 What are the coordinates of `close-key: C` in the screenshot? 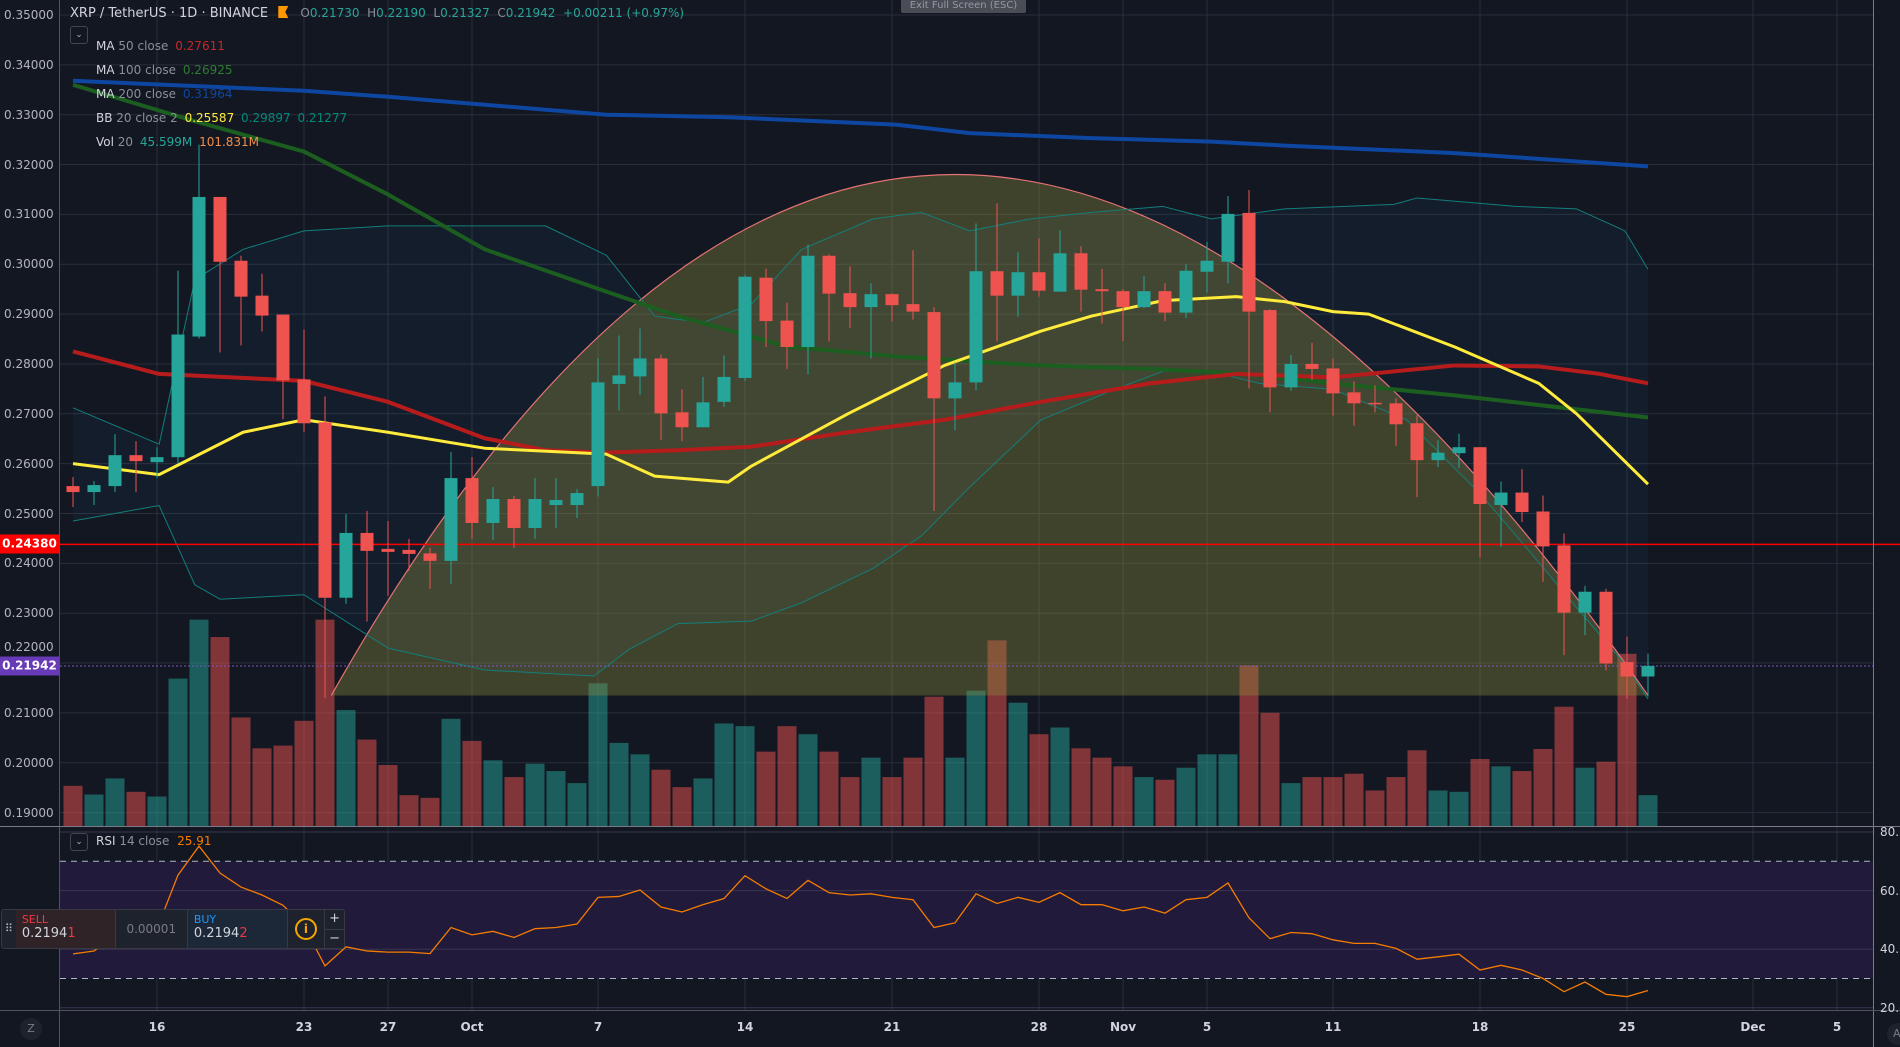 It's located at (501, 13).